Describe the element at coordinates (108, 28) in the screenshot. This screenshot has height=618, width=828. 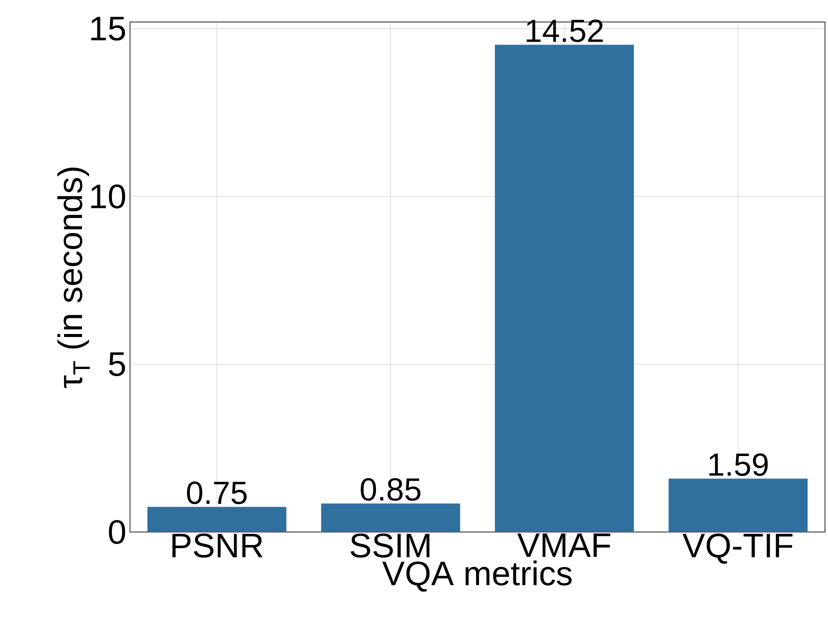
I see `y-tick-label: 15` at that location.